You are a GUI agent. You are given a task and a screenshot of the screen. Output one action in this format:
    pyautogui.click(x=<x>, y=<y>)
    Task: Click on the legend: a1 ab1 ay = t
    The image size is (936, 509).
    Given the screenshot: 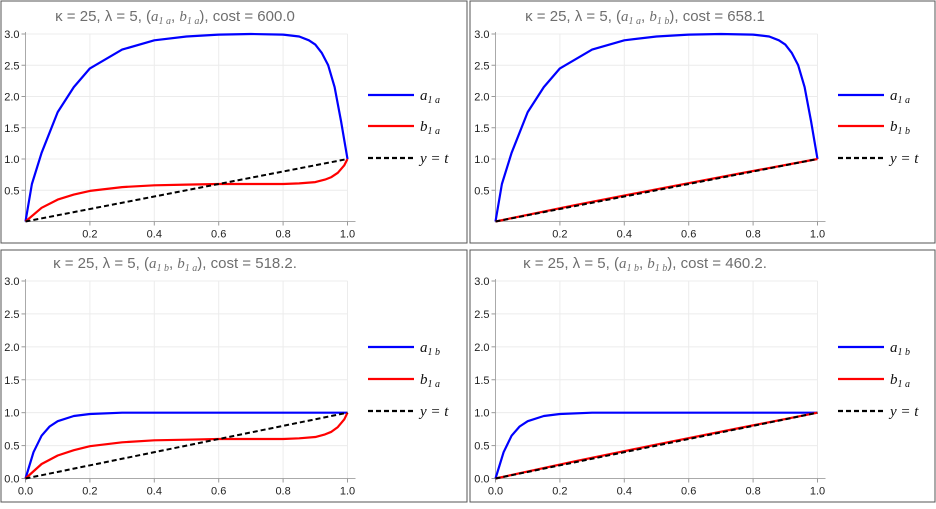 What is the action you would take?
    pyautogui.click(x=408, y=127)
    